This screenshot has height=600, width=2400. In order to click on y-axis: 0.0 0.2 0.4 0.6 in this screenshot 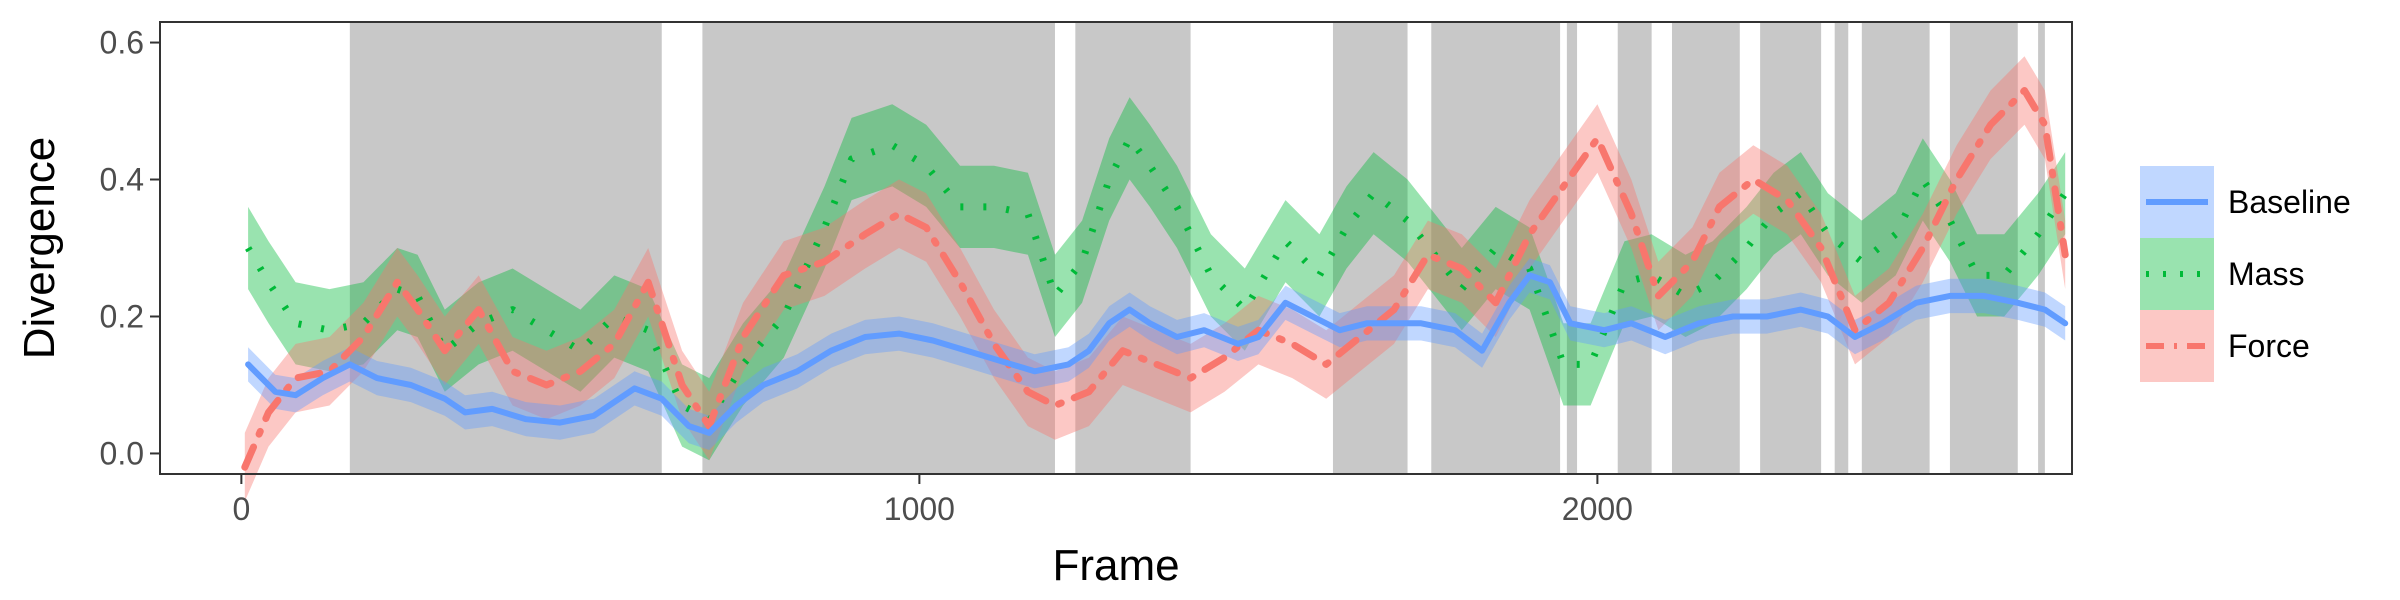, I will do `click(130, 248)`.